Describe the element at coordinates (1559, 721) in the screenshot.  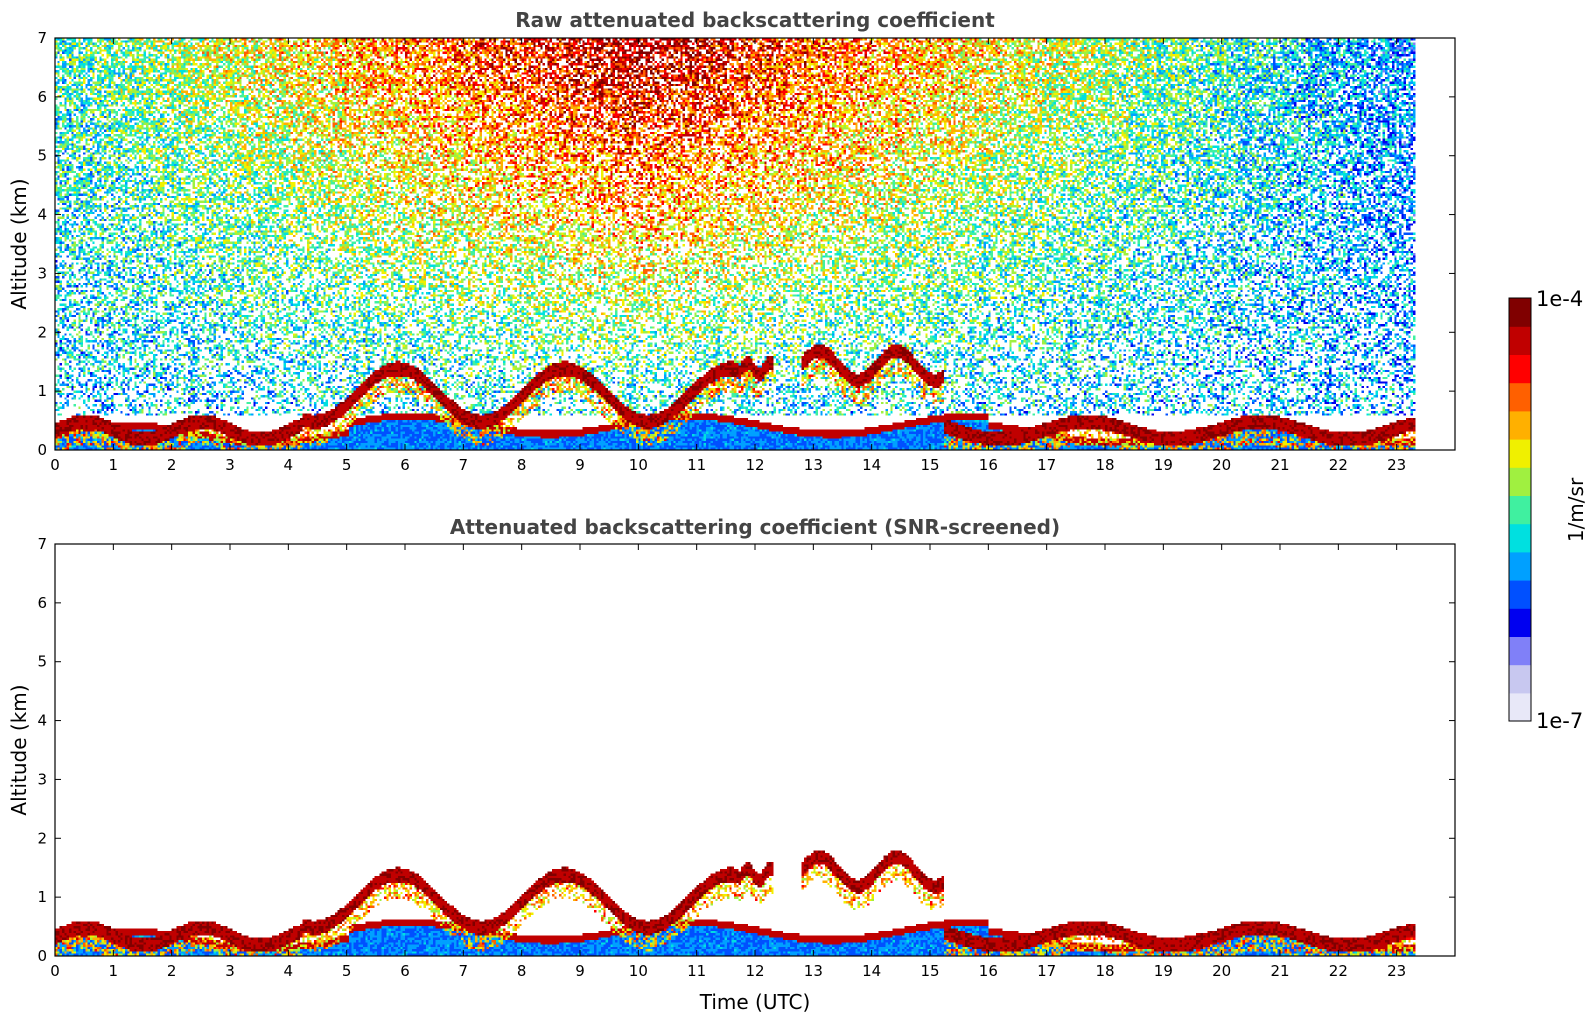
I see `colorbar-min-label: 1e-7` at that location.